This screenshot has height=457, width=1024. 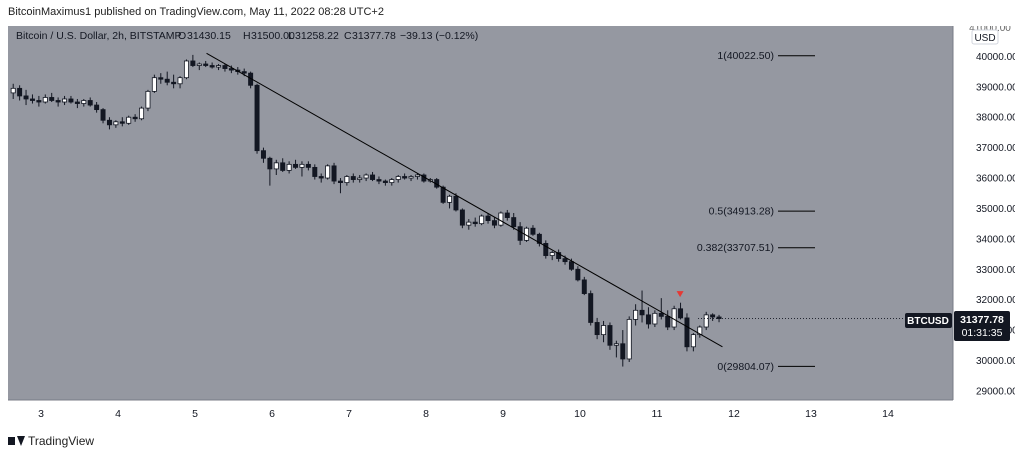 I want to click on price-tick-label: 35000.00, so click(x=995, y=209).